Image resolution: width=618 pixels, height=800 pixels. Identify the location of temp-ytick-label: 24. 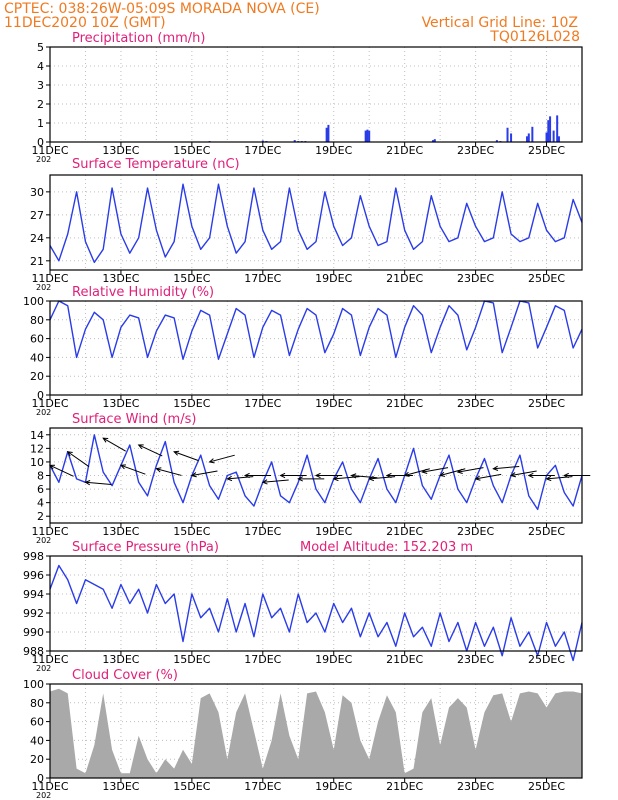
(37, 238).